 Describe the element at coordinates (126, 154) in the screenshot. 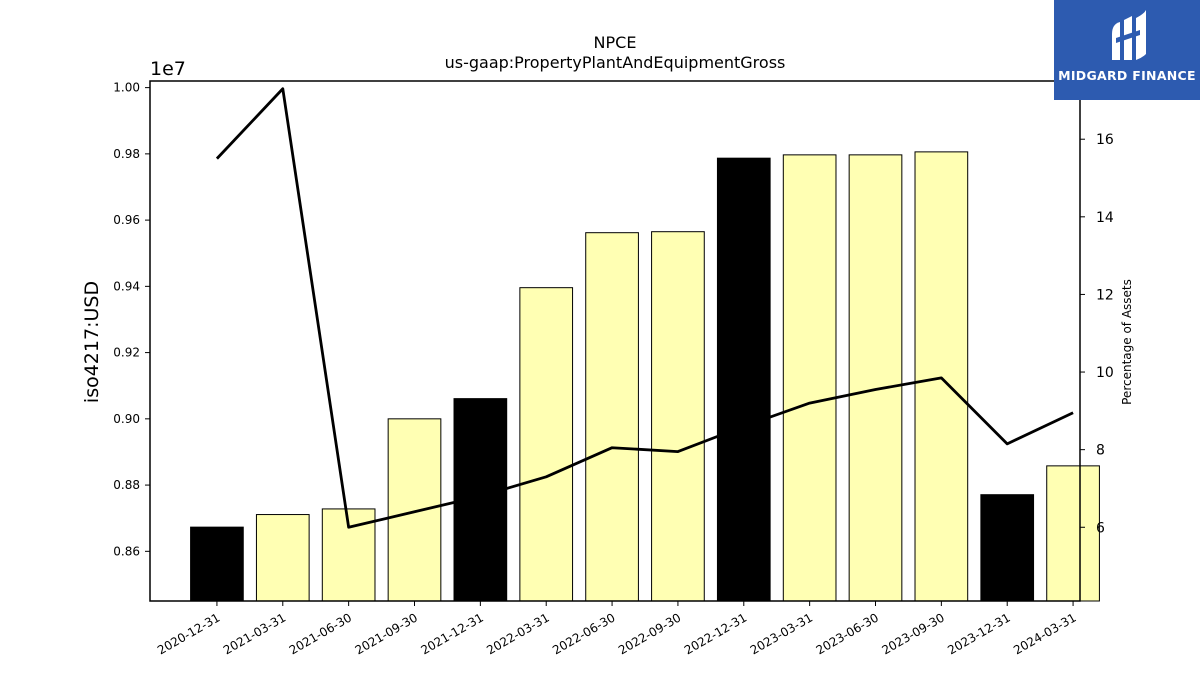

I see `y-tick-label: 0.98` at that location.